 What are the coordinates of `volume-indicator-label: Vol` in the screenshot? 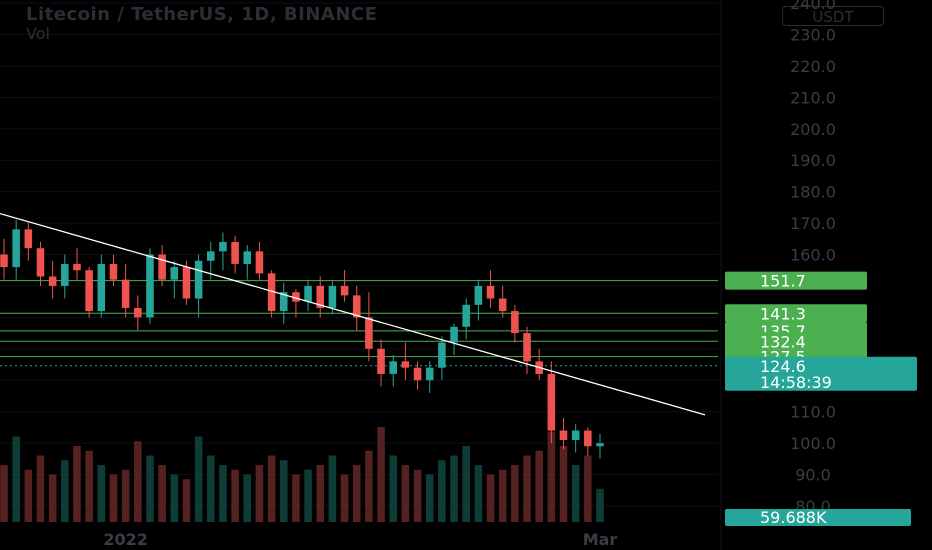 It's located at (38, 33).